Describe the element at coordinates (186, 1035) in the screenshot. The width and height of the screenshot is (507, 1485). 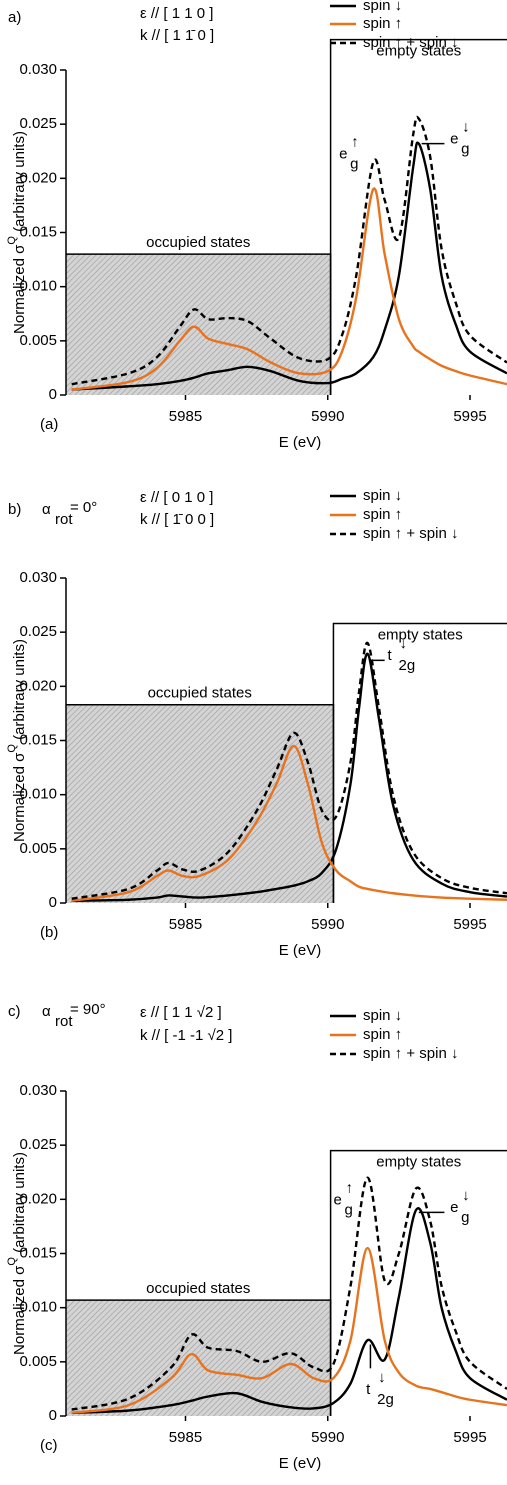
I see `wavevector: k // [ -1 -1 √2 ]` at that location.